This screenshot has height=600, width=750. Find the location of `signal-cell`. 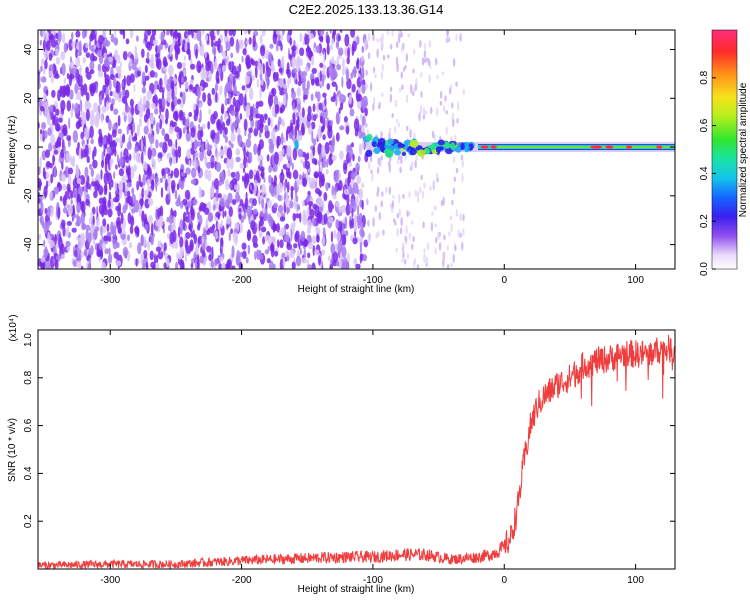

signal-cell is located at coordinates (458, 149).